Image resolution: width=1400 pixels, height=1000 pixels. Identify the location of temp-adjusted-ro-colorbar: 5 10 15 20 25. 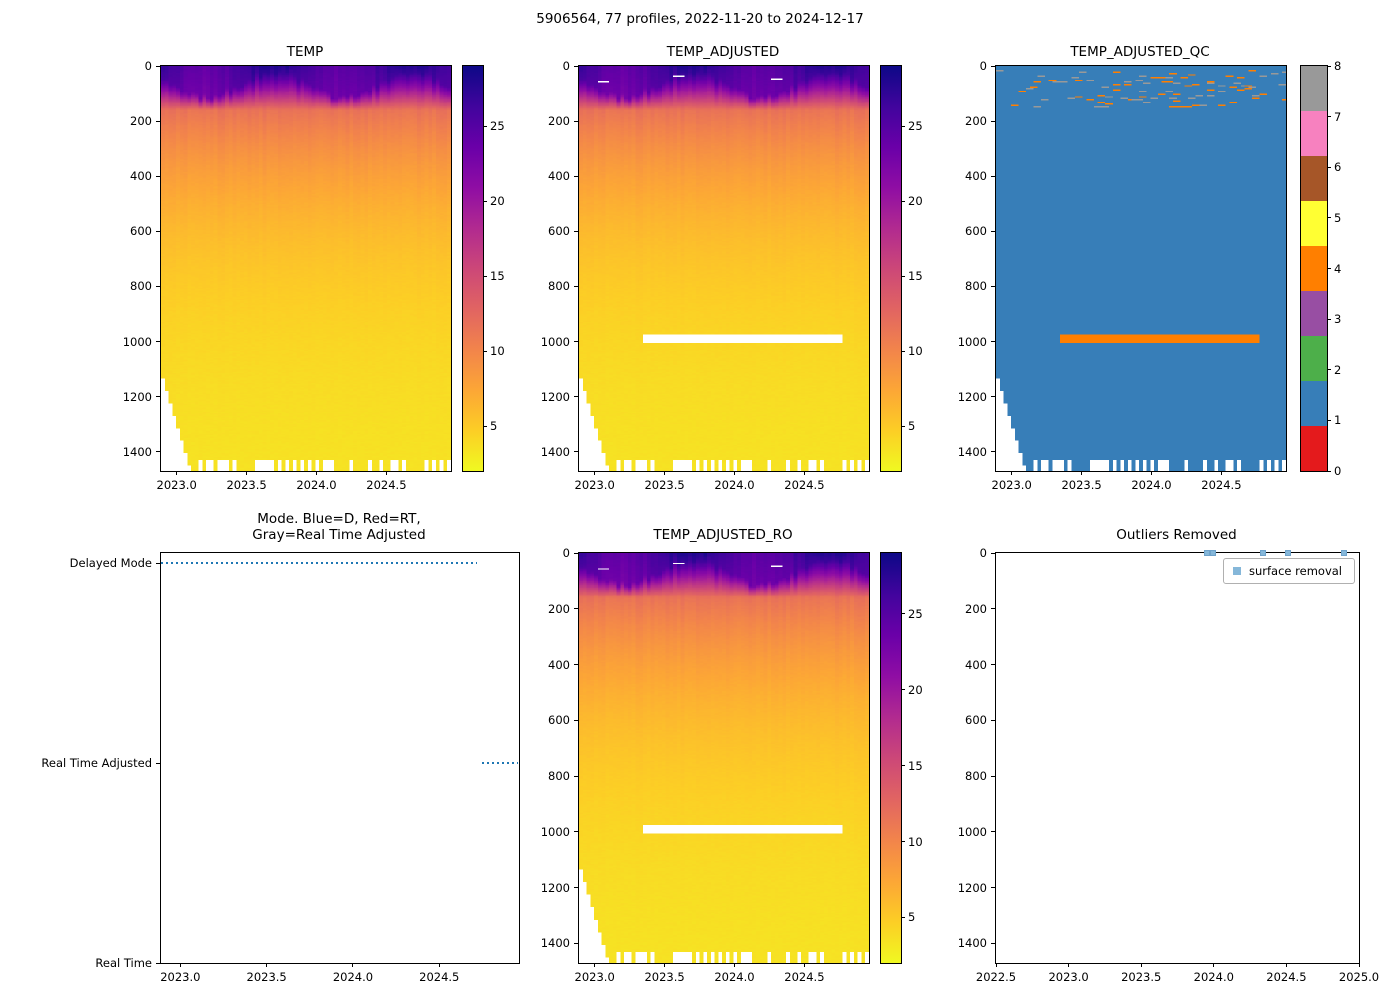
(901, 758).